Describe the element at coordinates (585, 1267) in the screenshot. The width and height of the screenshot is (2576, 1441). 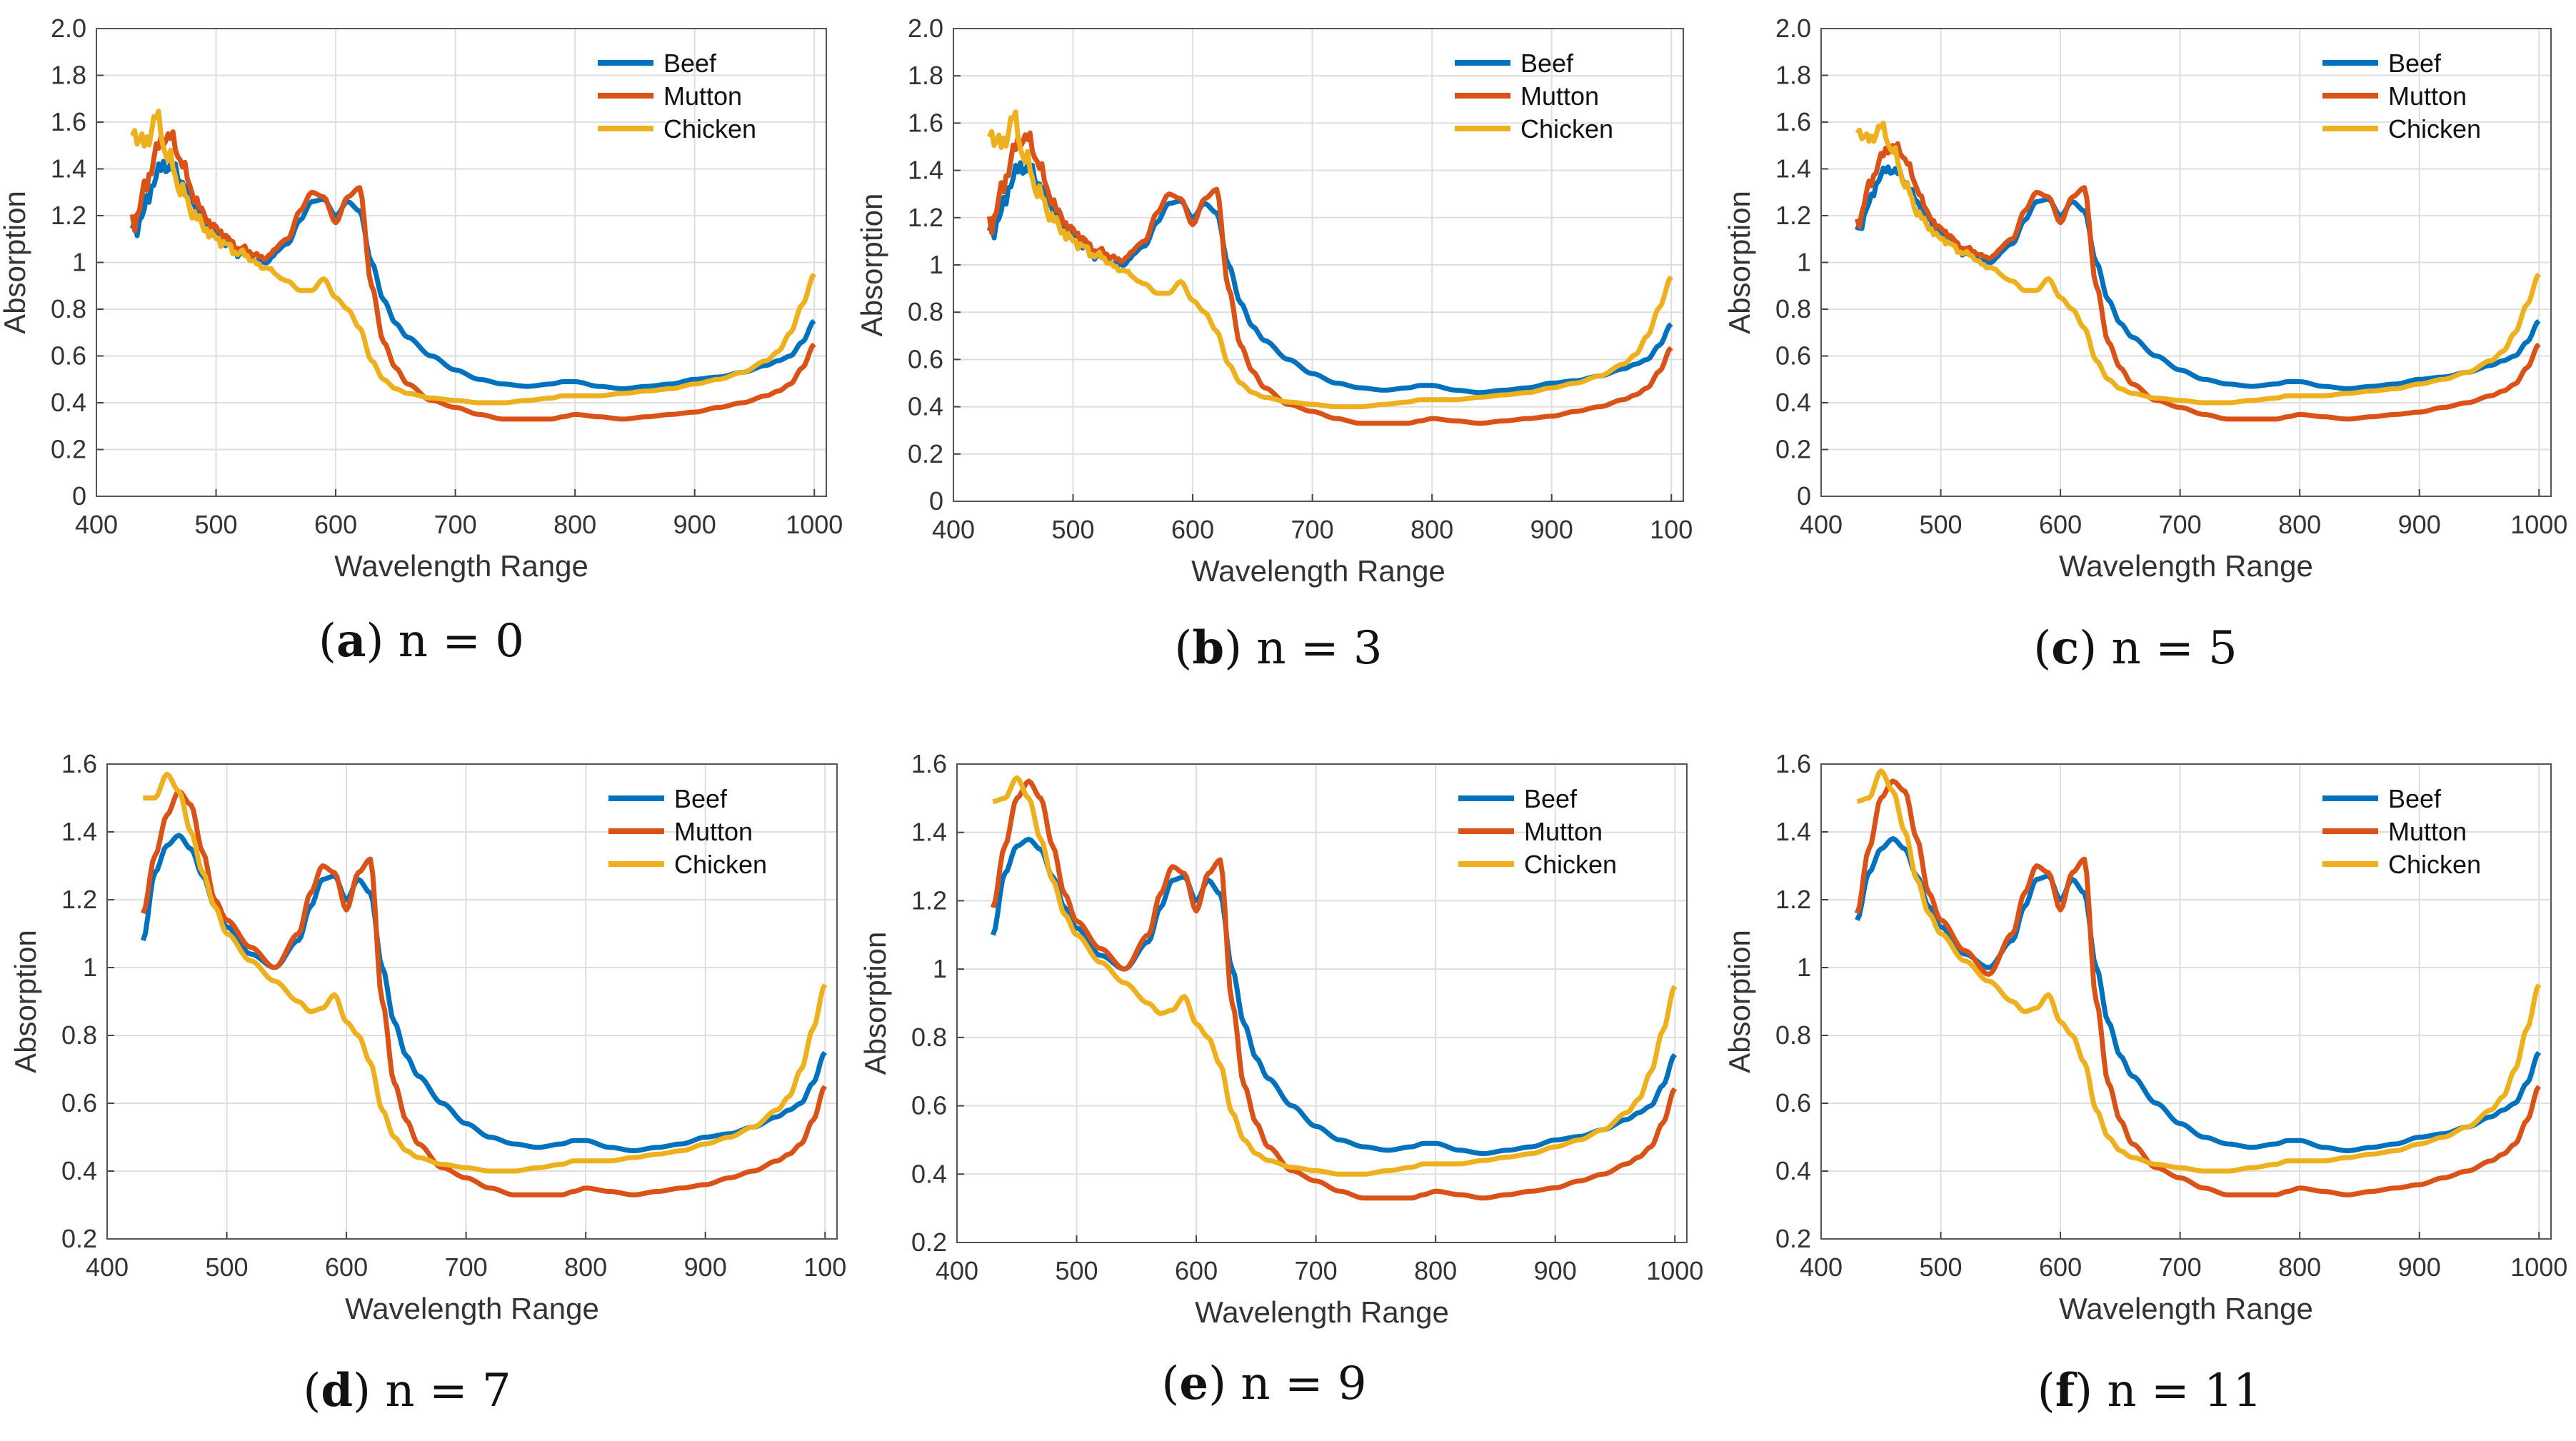
I see `x-tick-label-d: 800` at that location.